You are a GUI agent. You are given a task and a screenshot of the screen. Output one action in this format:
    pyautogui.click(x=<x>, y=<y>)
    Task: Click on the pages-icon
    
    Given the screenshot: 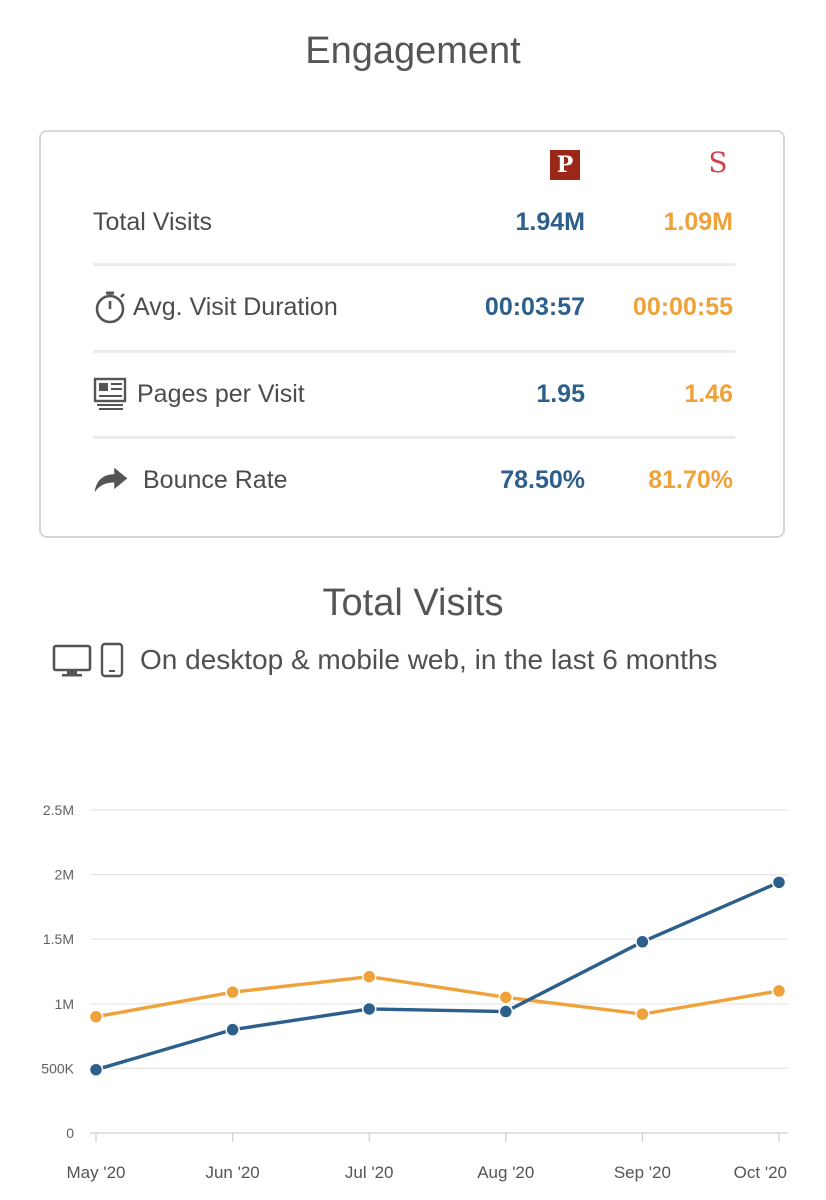 What is the action you would take?
    pyautogui.click(x=110, y=393)
    